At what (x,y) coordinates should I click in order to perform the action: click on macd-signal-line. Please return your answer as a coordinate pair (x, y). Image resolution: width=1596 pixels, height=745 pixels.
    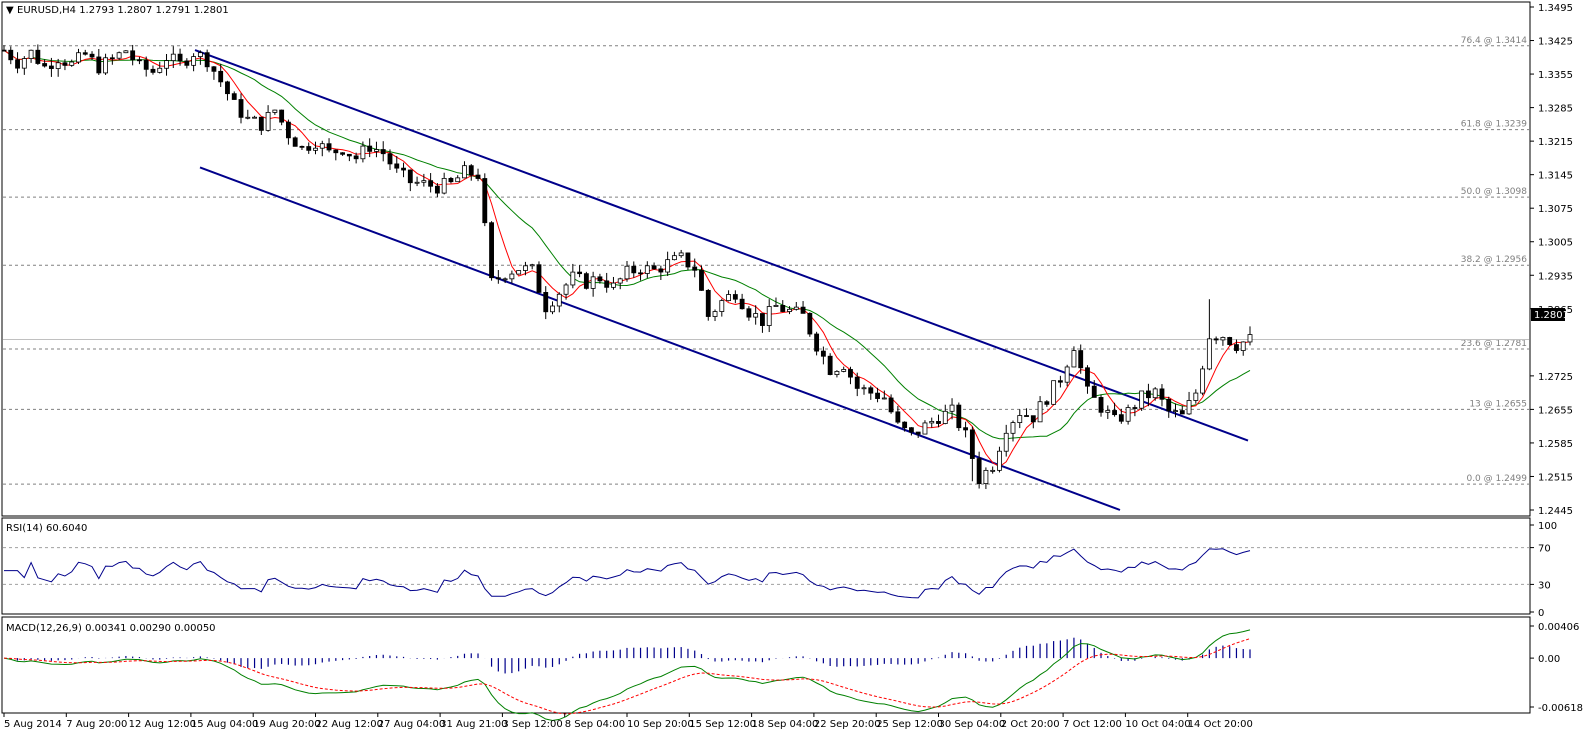
    Looking at the image, I should click on (627, 676).